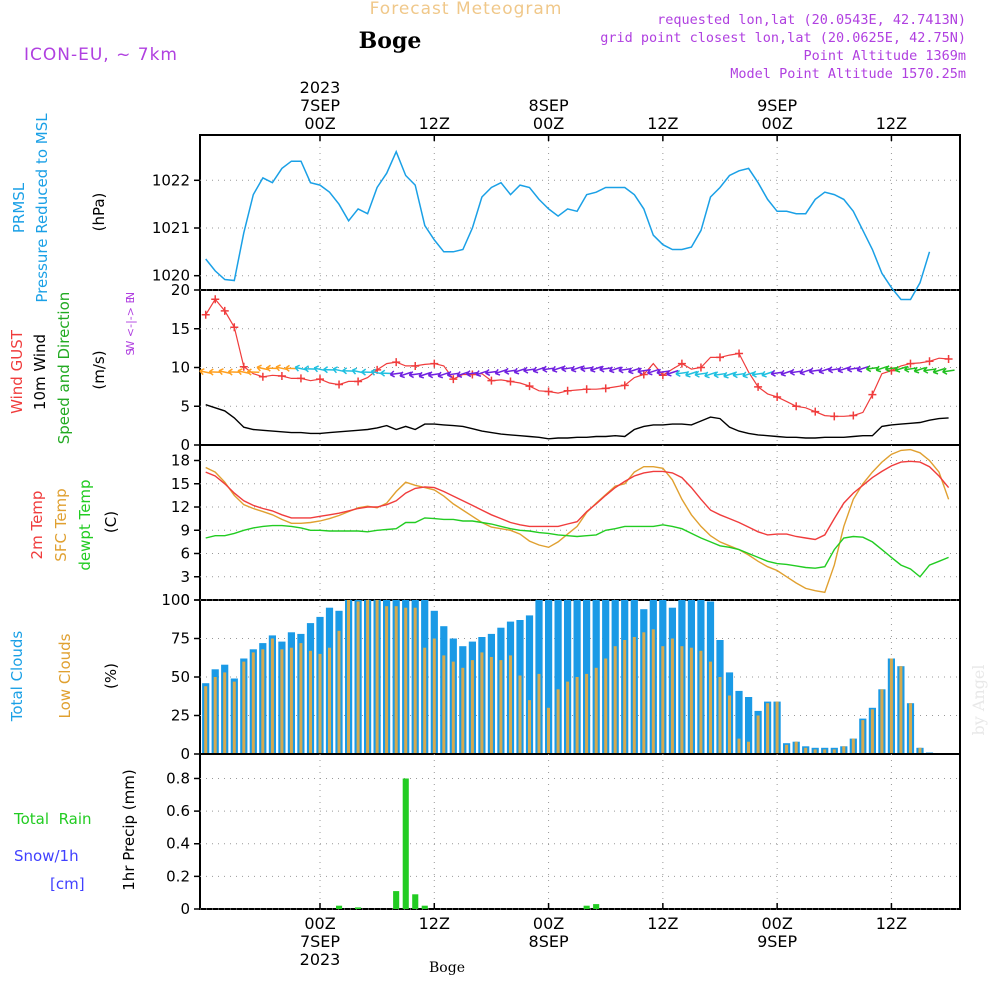  I want to click on snow-label: Snow/1h, so click(46, 856).